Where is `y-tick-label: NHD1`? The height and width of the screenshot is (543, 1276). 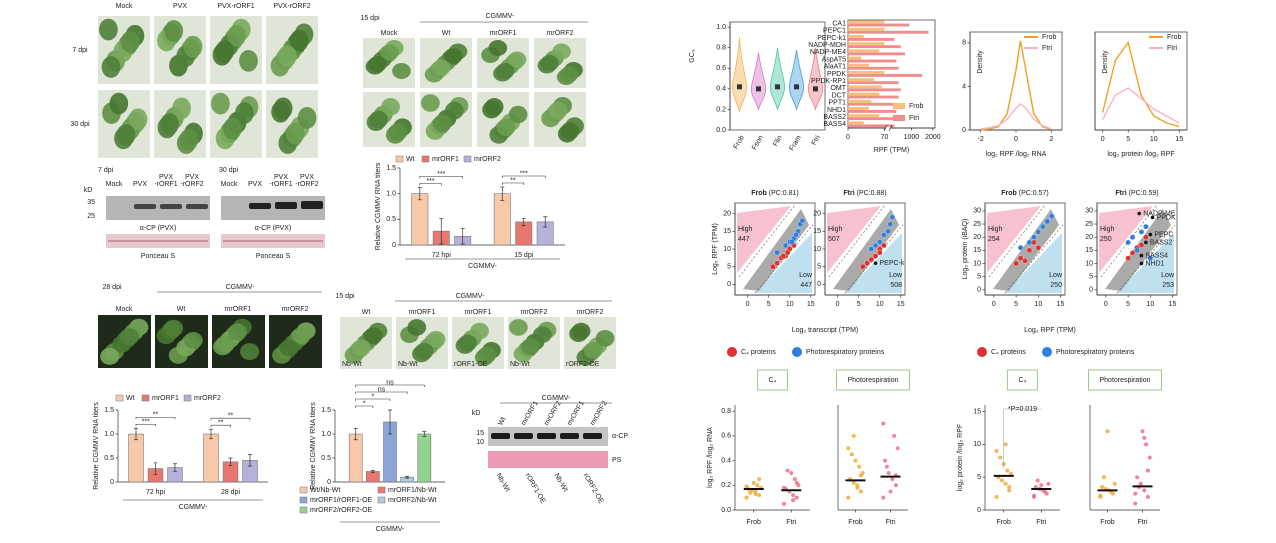 y-tick-label: NHD1 is located at coordinates (836, 110).